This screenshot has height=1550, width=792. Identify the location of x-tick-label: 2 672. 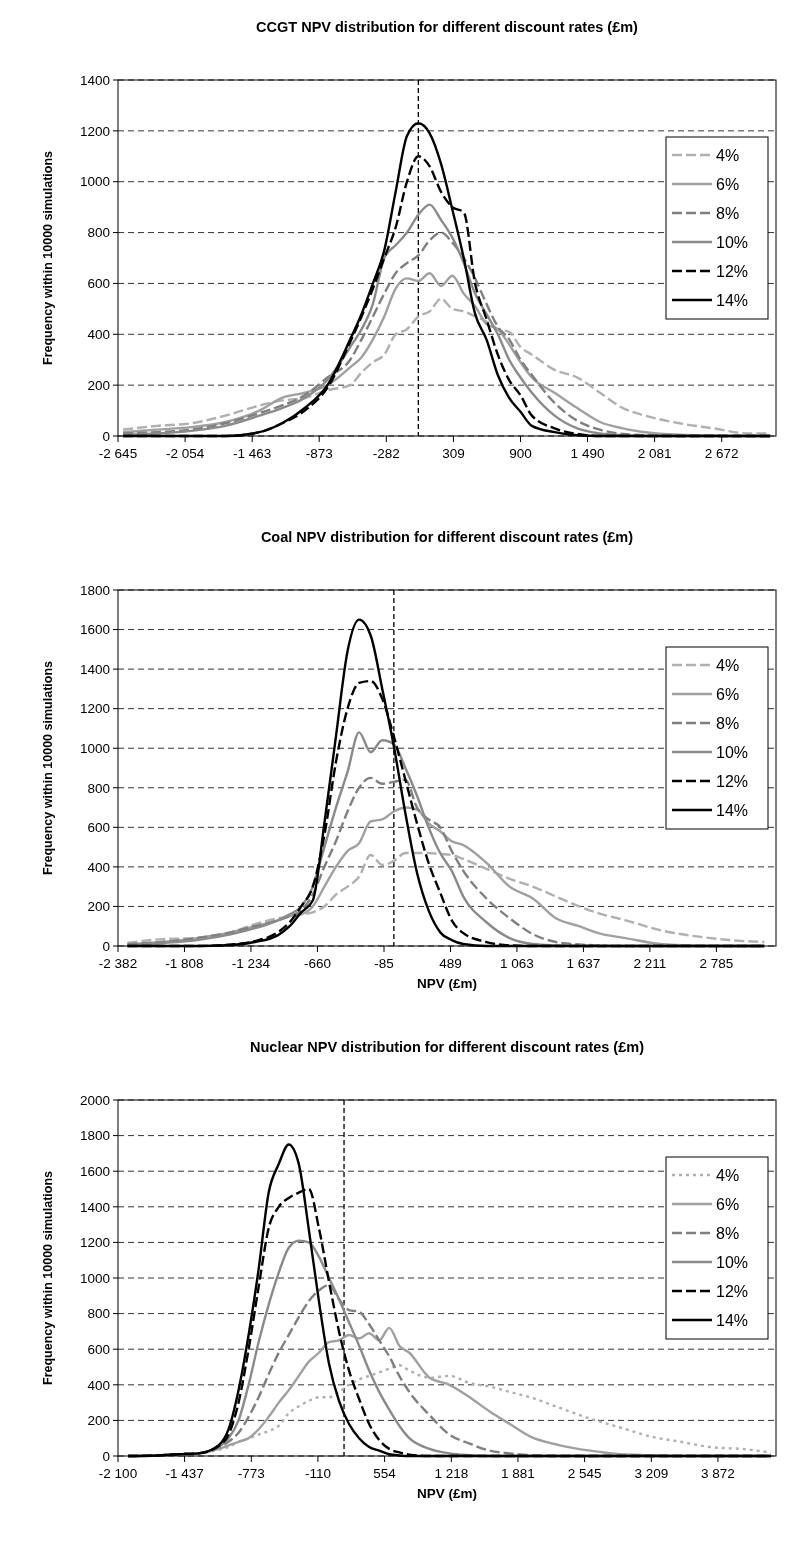
(721, 453).